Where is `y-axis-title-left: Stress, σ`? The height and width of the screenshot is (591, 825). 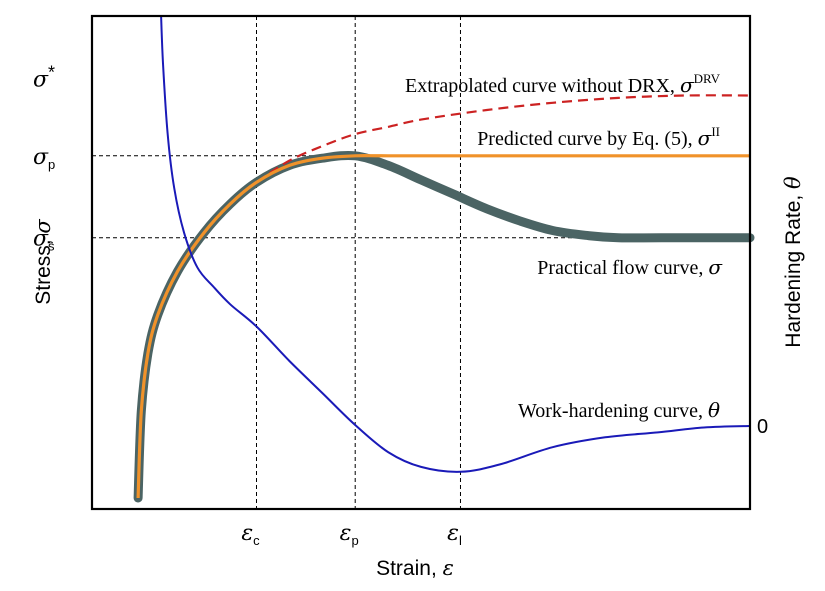 y-axis-title-left: Stress, σ is located at coordinates (43, 262).